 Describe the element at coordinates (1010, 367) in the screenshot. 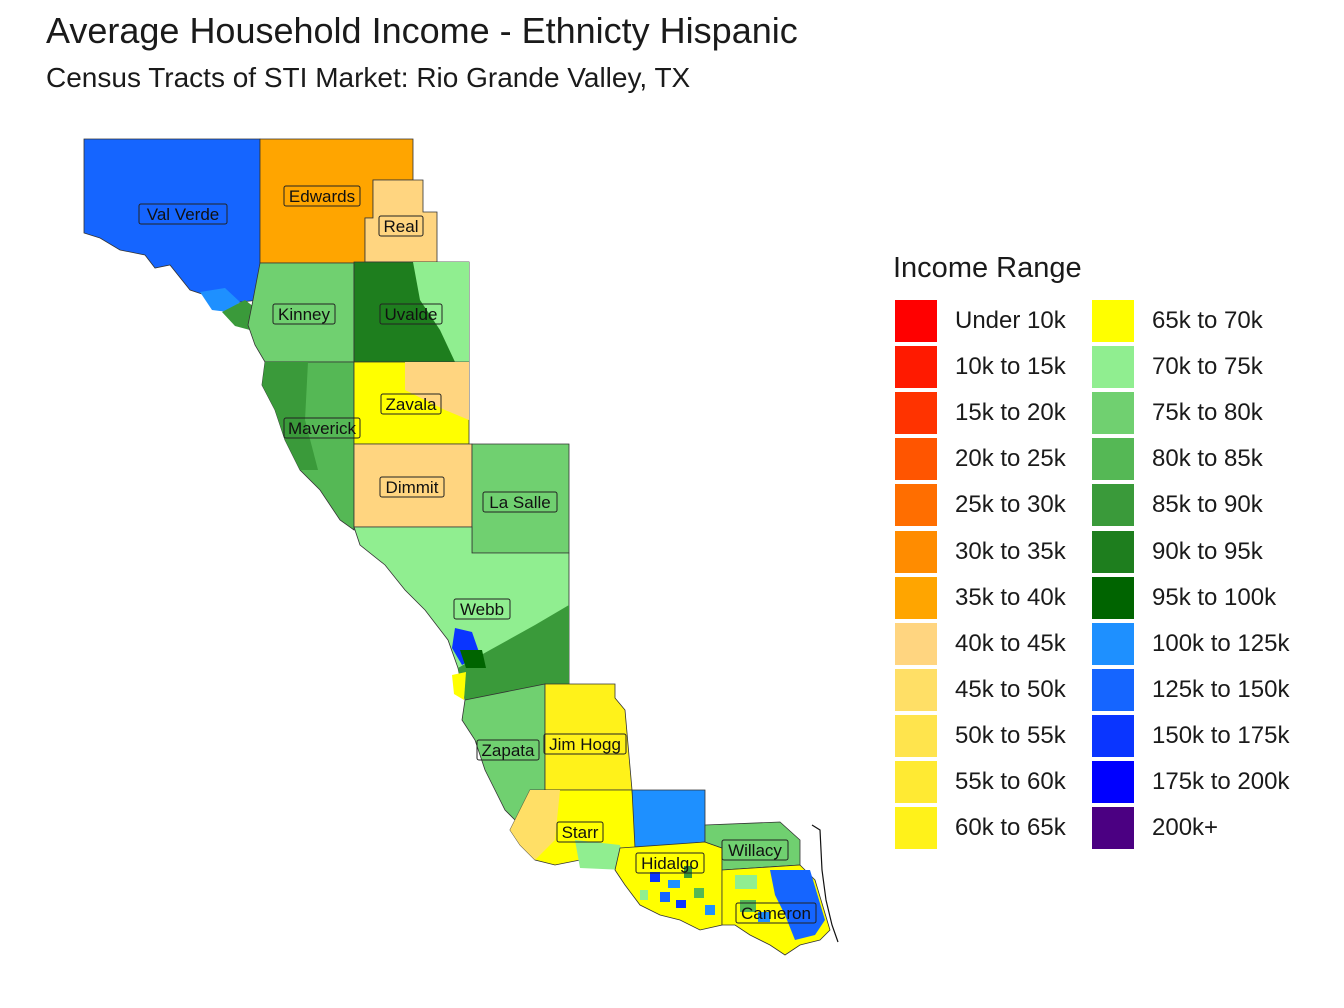

I see `legend-label: 10k to 15k` at that location.